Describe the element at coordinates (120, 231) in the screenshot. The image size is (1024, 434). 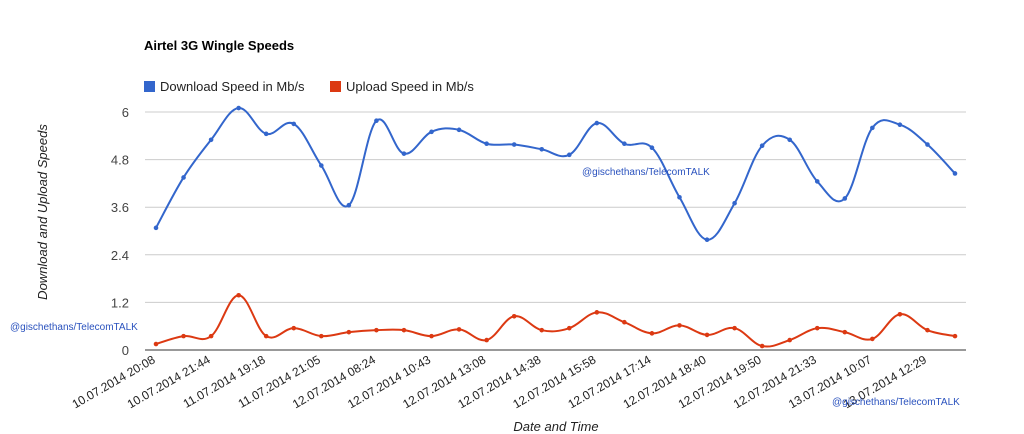
I see `y-axis-ticks: 0 1.2 2.4 3.6 4.8 6` at that location.